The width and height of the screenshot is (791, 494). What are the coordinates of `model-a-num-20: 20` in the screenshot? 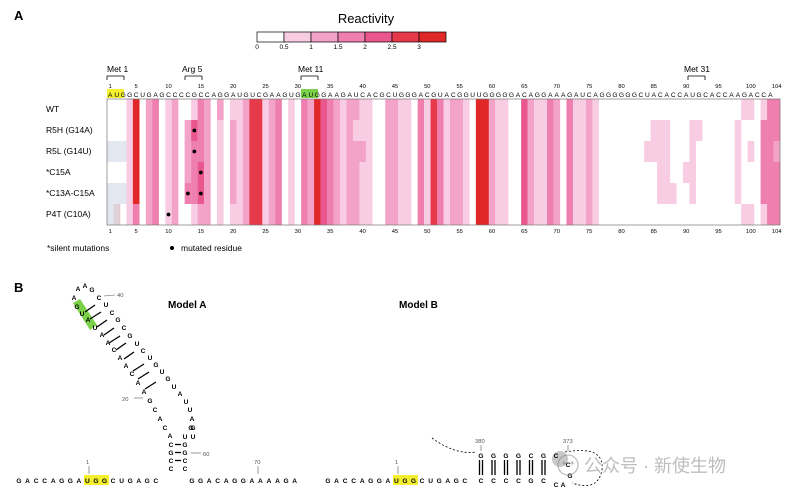 It's located at (125, 400).